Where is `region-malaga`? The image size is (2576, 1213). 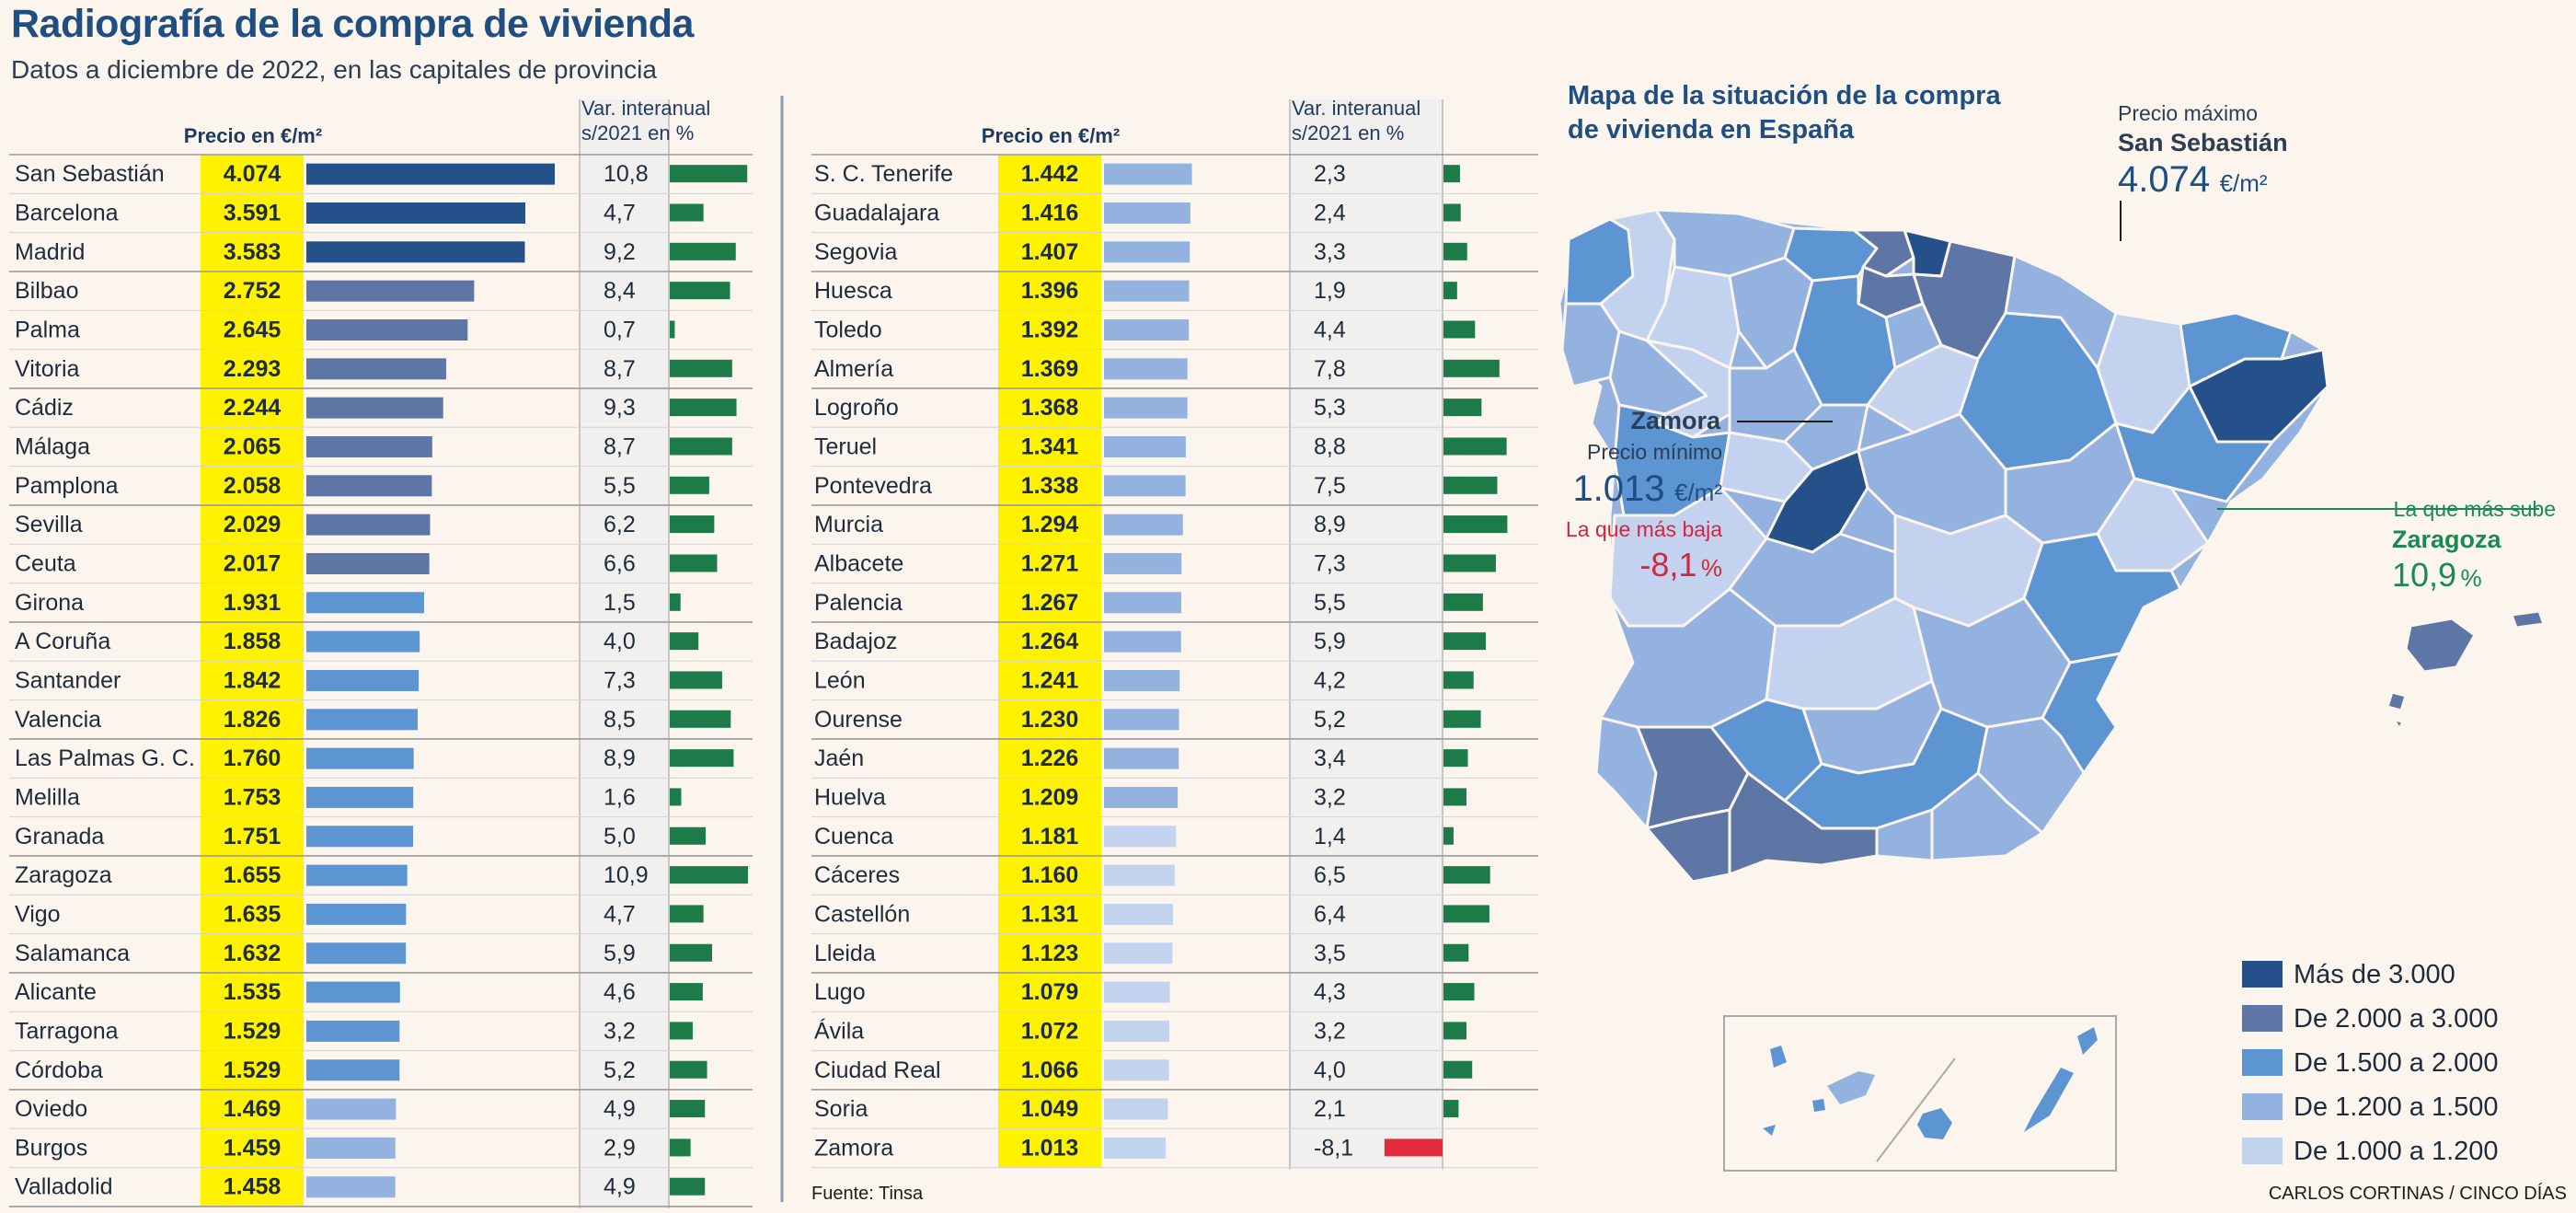 region-malaga is located at coordinates (1803, 823).